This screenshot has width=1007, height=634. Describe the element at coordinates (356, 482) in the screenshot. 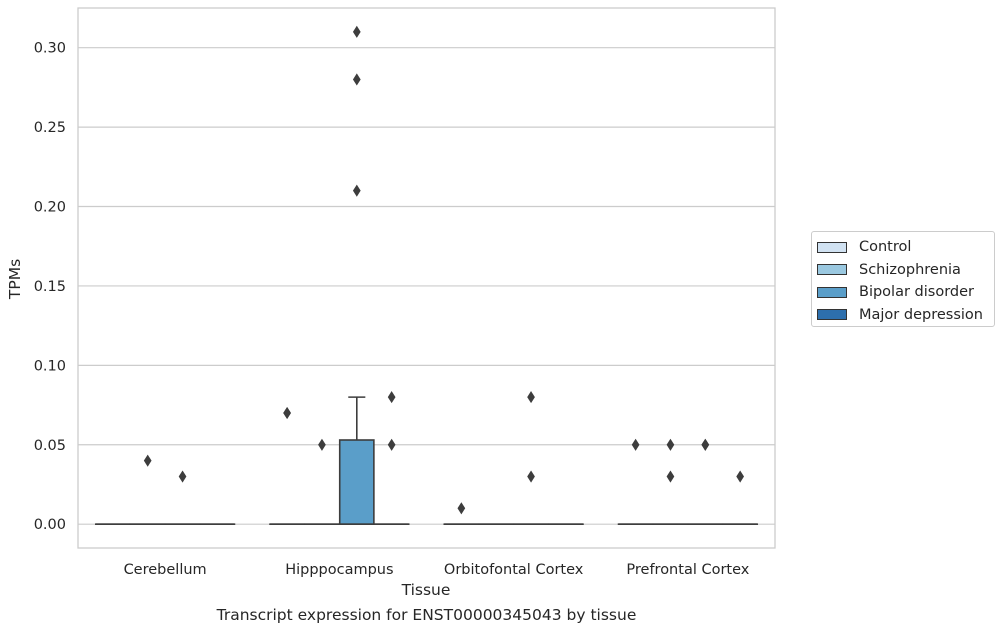

I see `box-body` at that location.